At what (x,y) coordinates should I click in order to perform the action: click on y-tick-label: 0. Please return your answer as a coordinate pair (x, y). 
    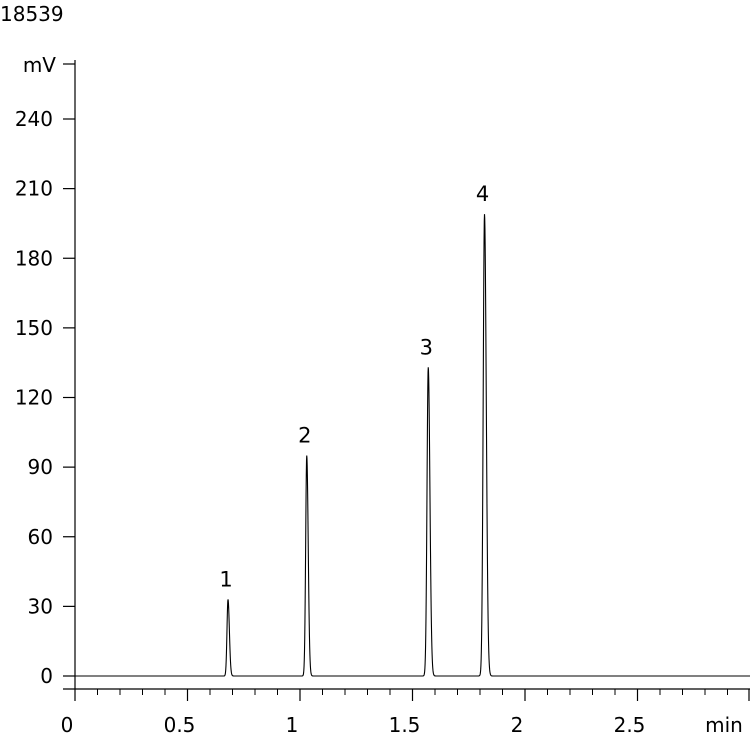
    Looking at the image, I should click on (46, 676).